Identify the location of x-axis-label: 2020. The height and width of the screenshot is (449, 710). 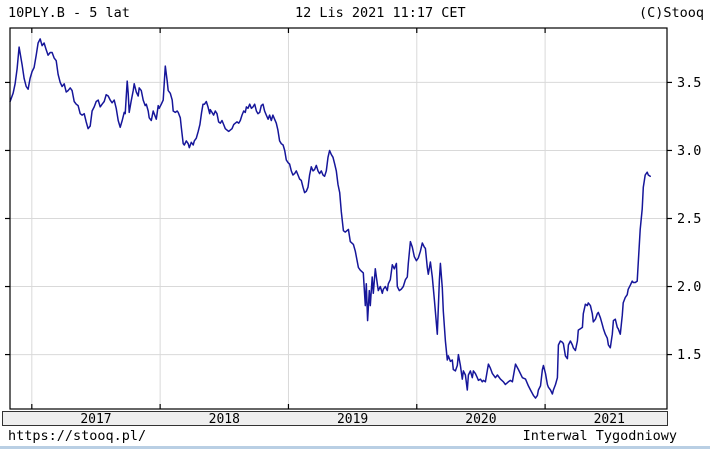
(480, 419).